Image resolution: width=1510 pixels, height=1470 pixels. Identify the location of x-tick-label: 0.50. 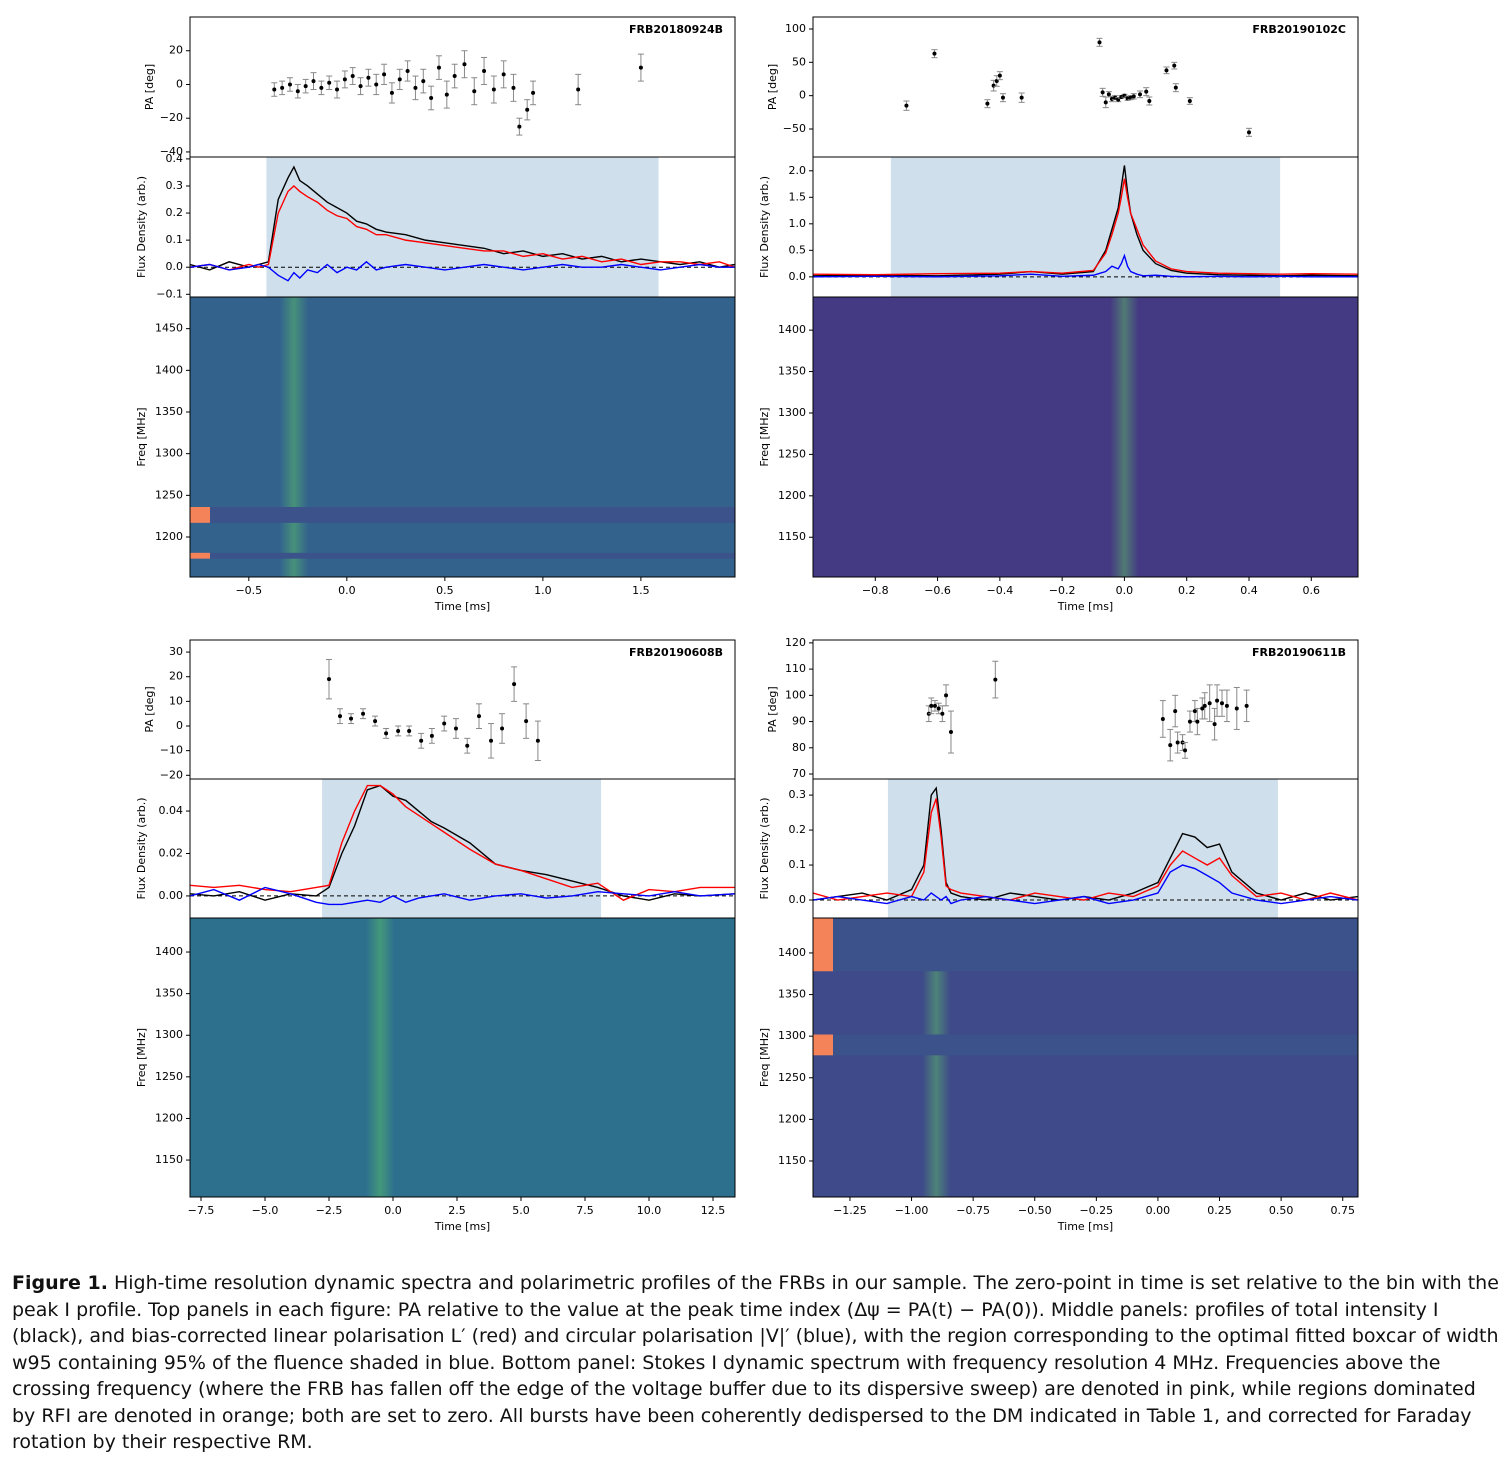
(1281, 1210).